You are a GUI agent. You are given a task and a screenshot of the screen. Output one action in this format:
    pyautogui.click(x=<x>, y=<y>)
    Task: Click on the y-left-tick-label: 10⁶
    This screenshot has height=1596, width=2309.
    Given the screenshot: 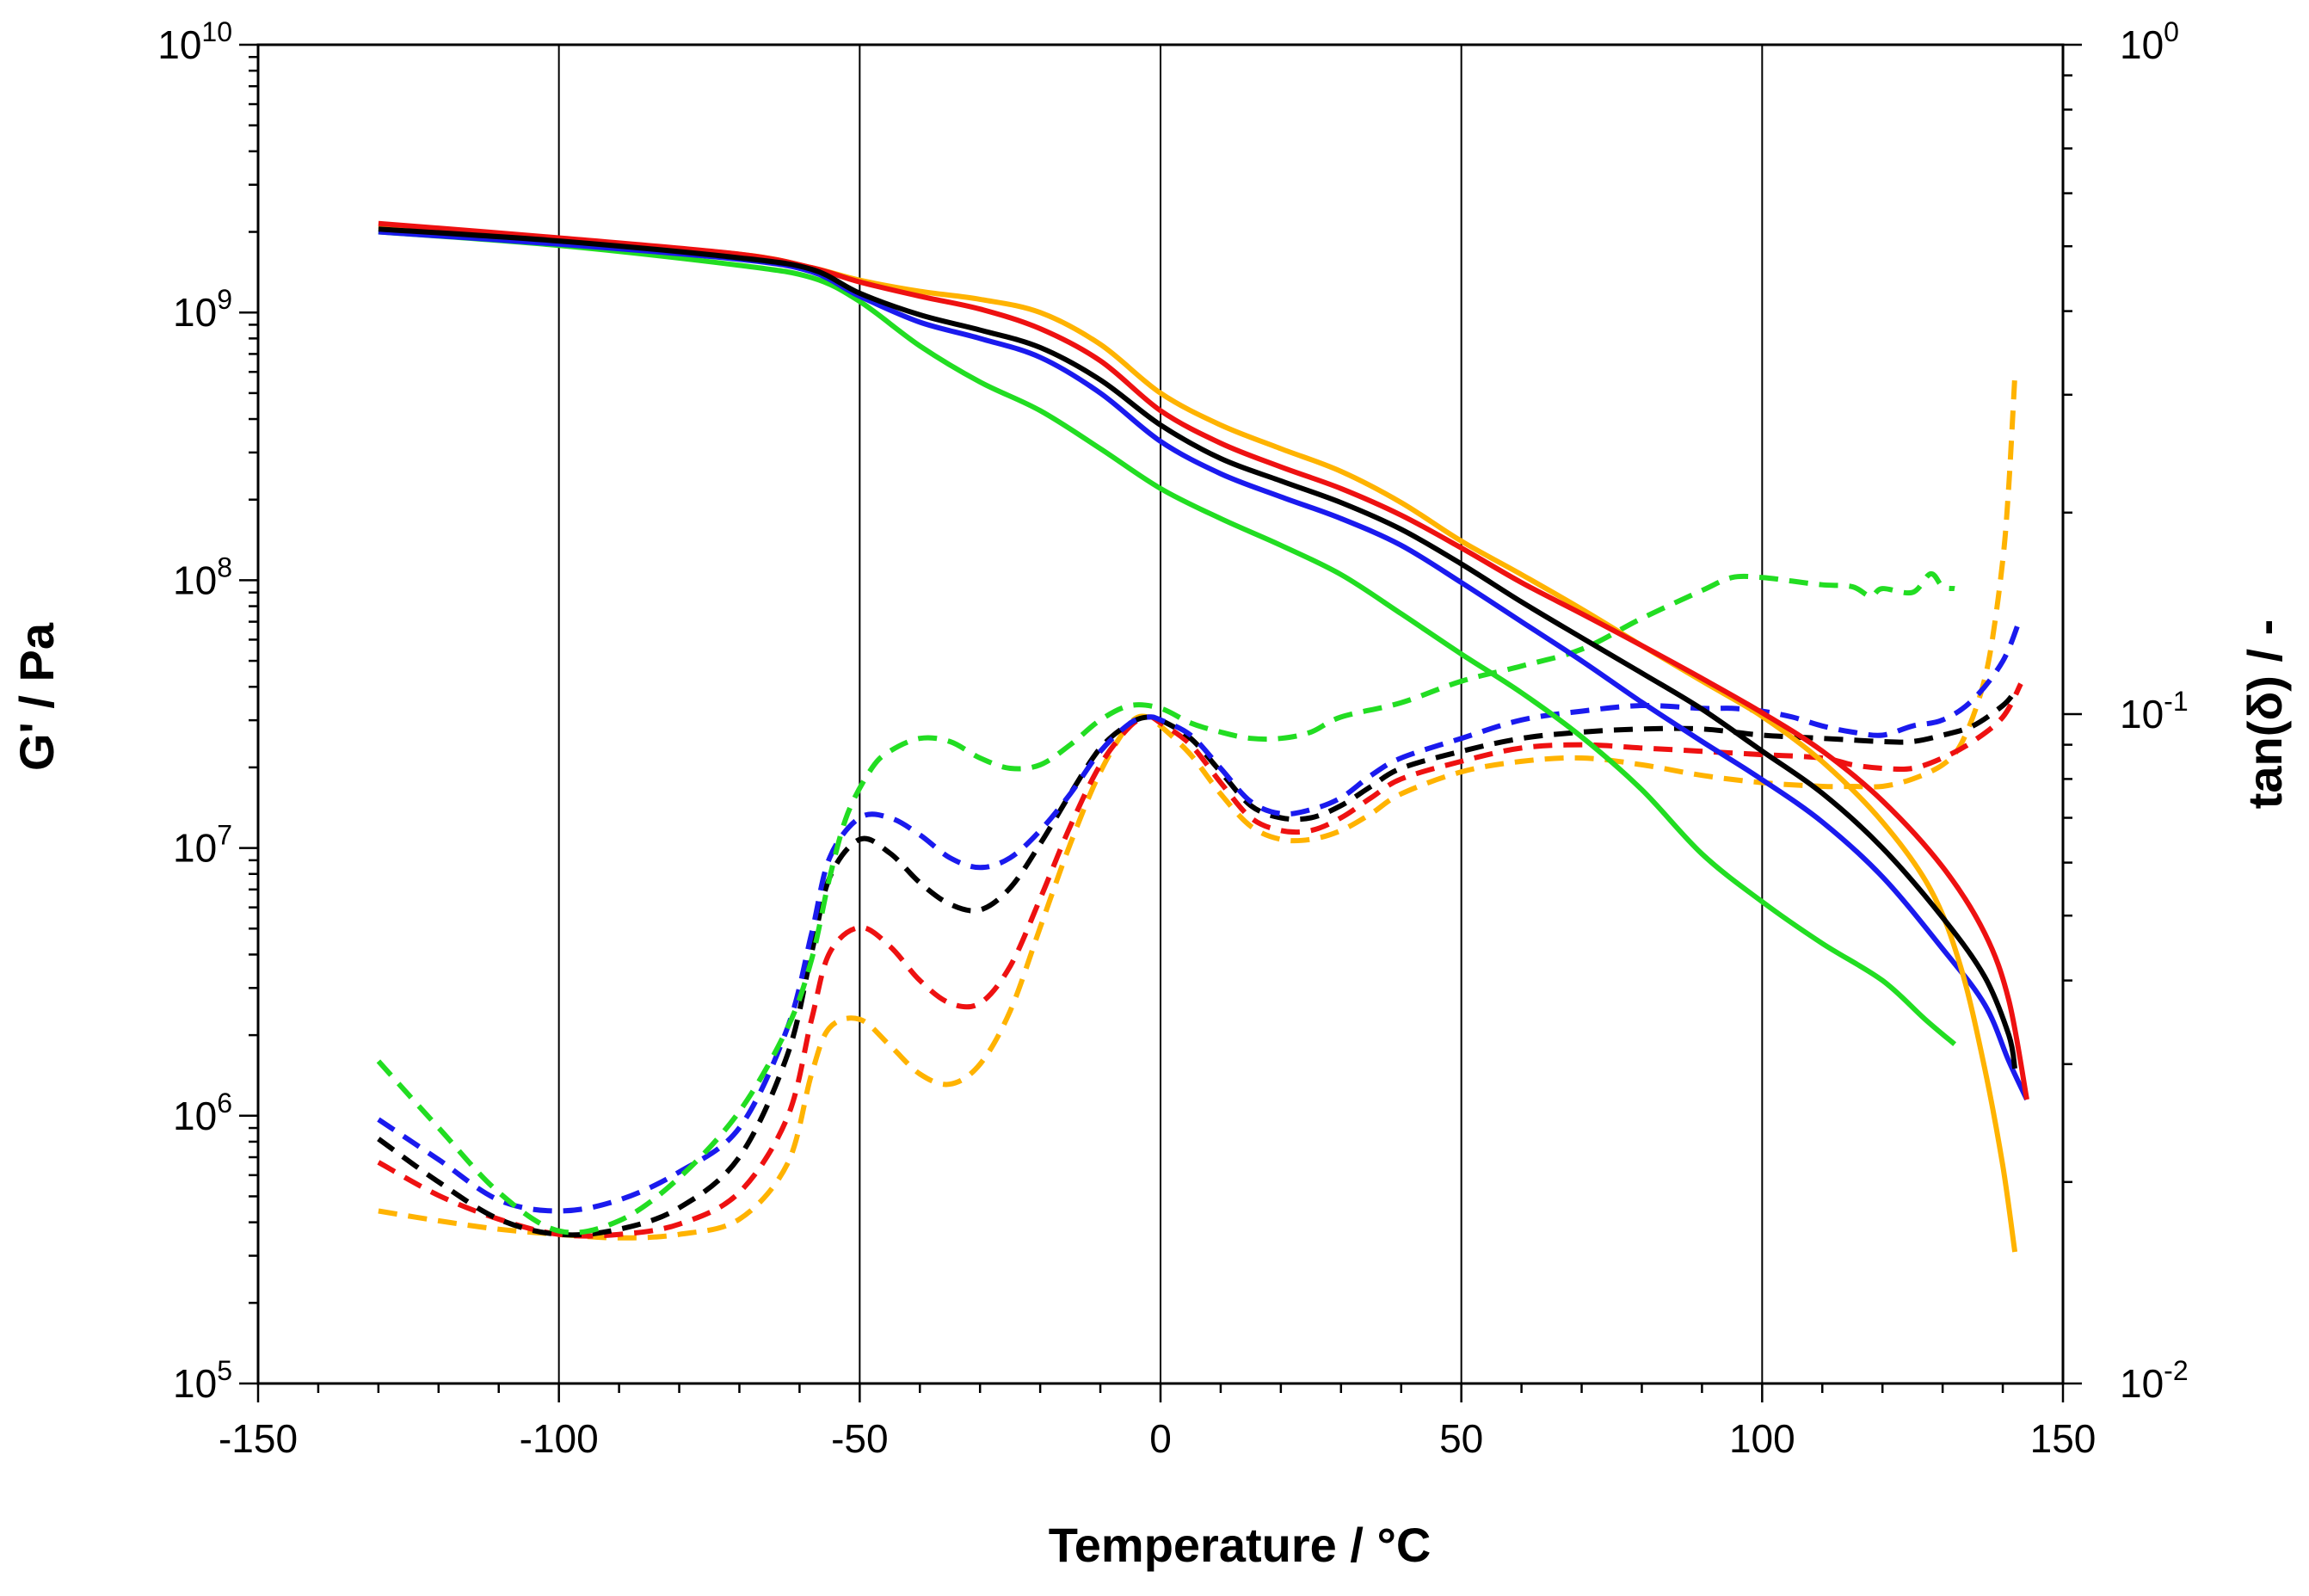 What is the action you would take?
    pyautogui.click(x=202, y=1113)
    